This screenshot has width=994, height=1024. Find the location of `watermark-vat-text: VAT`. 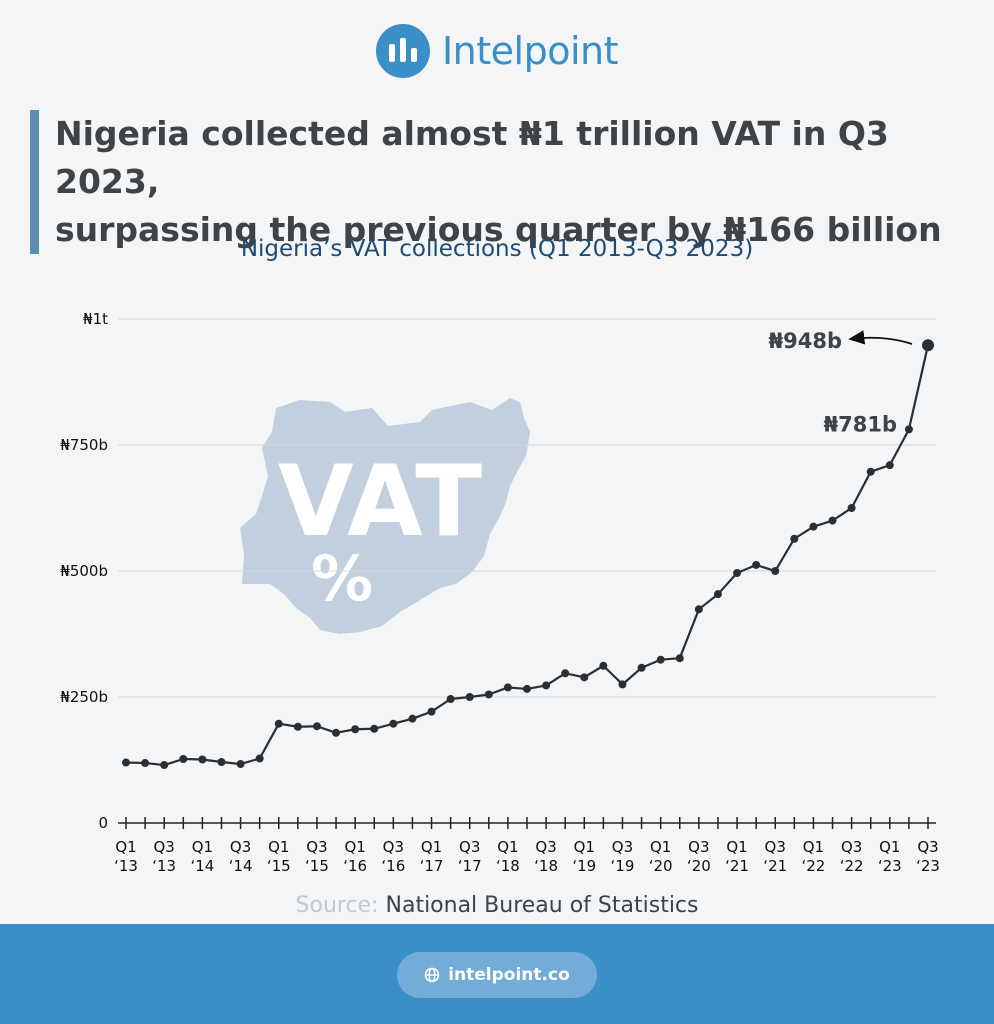

watermark-vat-text: VAT is located at coordinates (380, 502).